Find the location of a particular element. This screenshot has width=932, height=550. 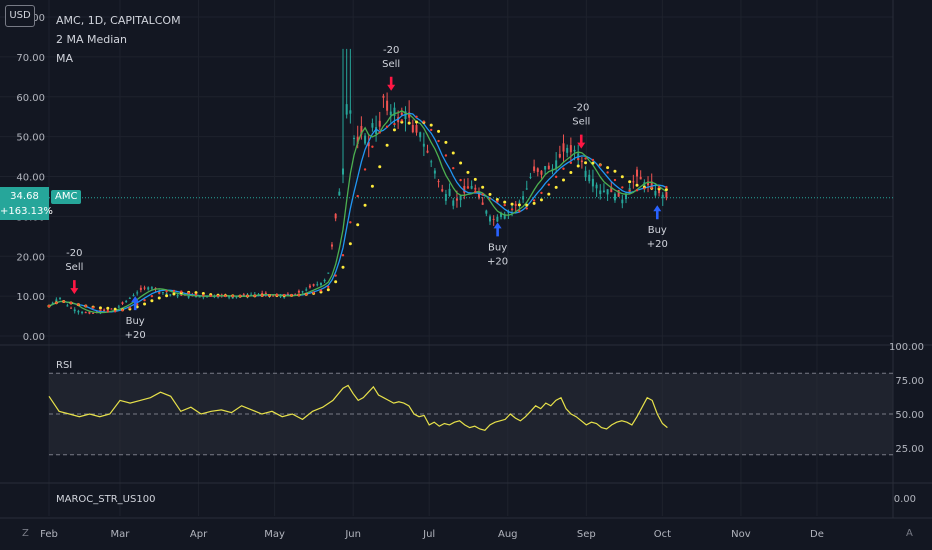

auto-scale-icon: A is located at coordinates (909, 533).